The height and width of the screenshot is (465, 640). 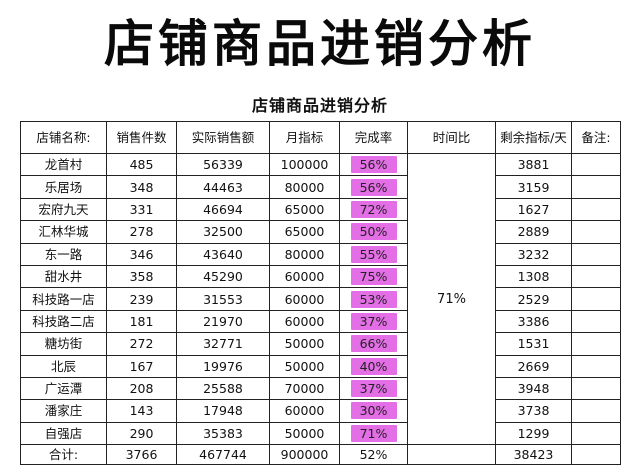 I want to click on actual-sales-cell: 17948, so click(x=223, y=411).